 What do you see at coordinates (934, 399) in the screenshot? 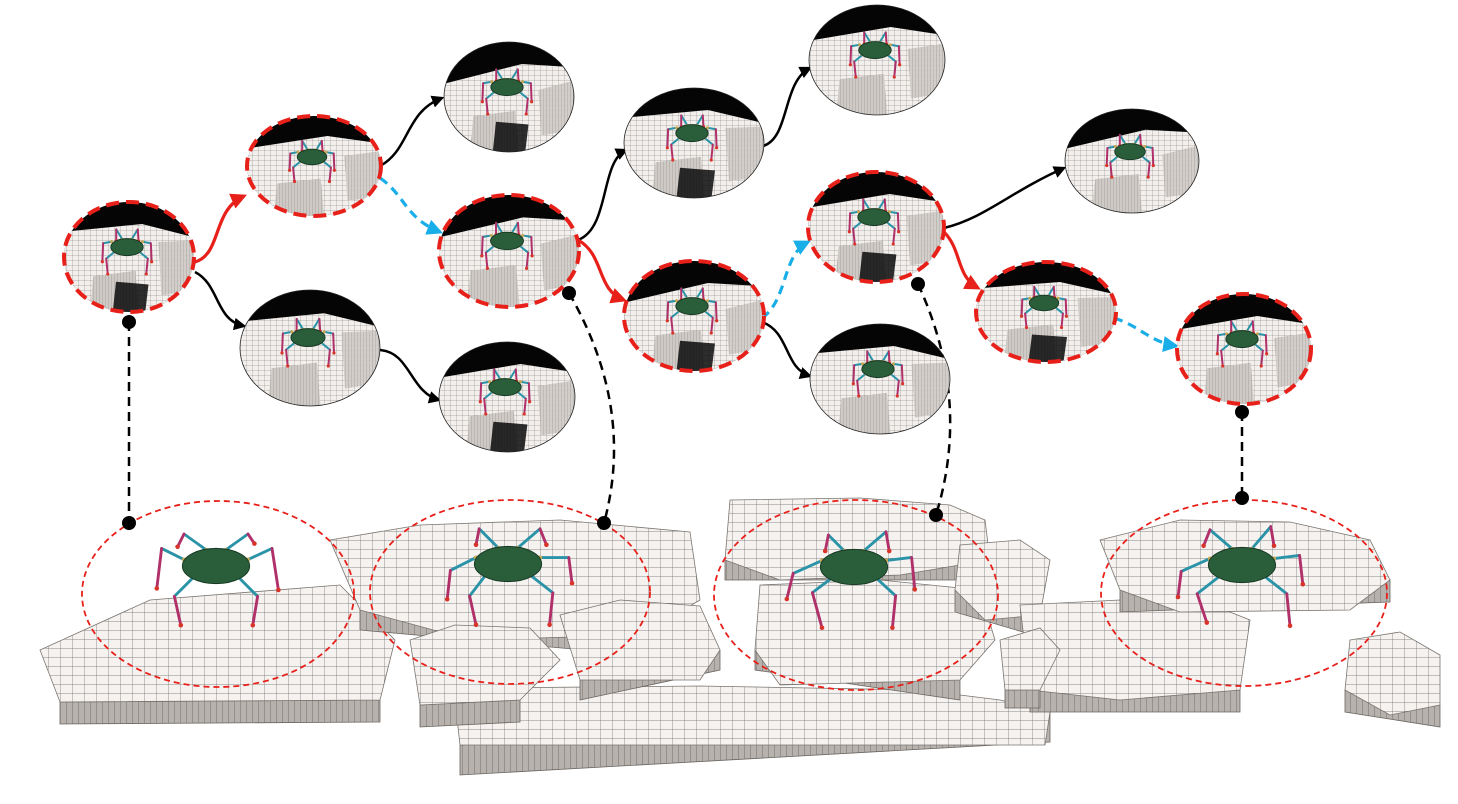
I see `node-to-snapshot-link` at bounding box center [934, 399].